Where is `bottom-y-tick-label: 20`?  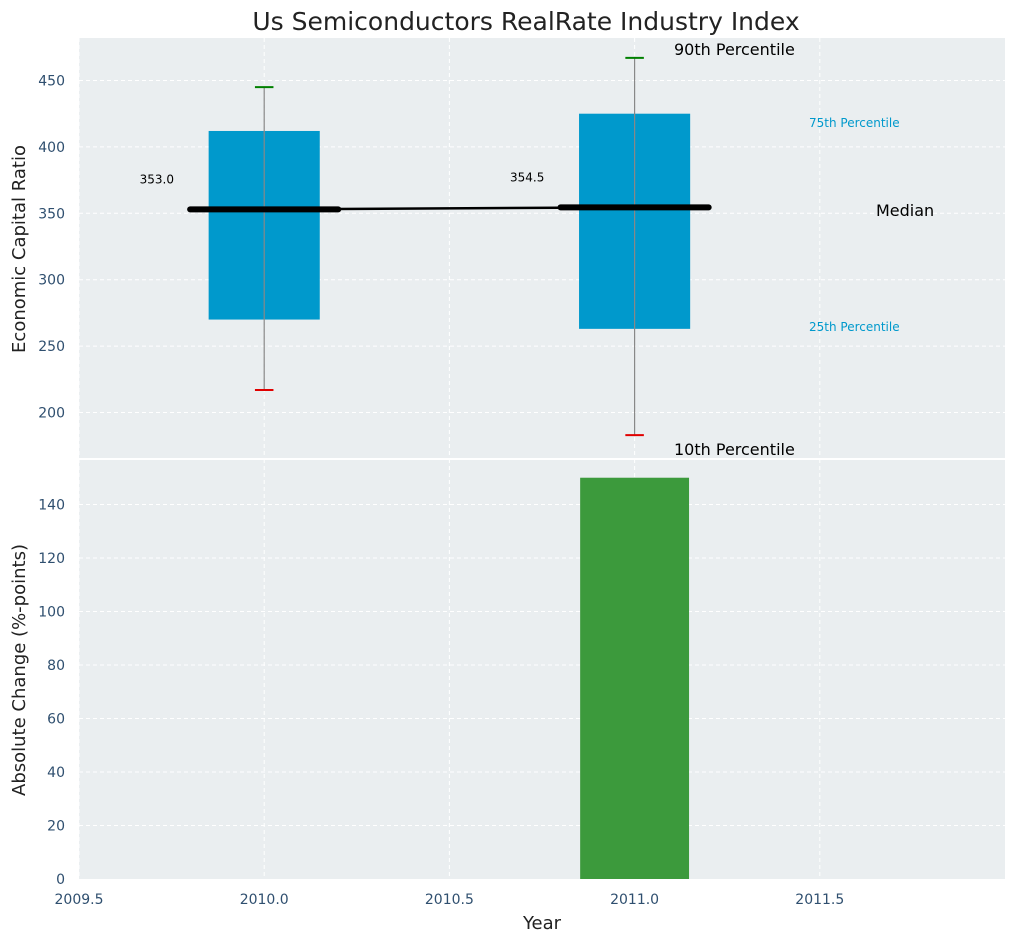 bottom-y-tick-label: 20 is located at coordinates (56, 826).